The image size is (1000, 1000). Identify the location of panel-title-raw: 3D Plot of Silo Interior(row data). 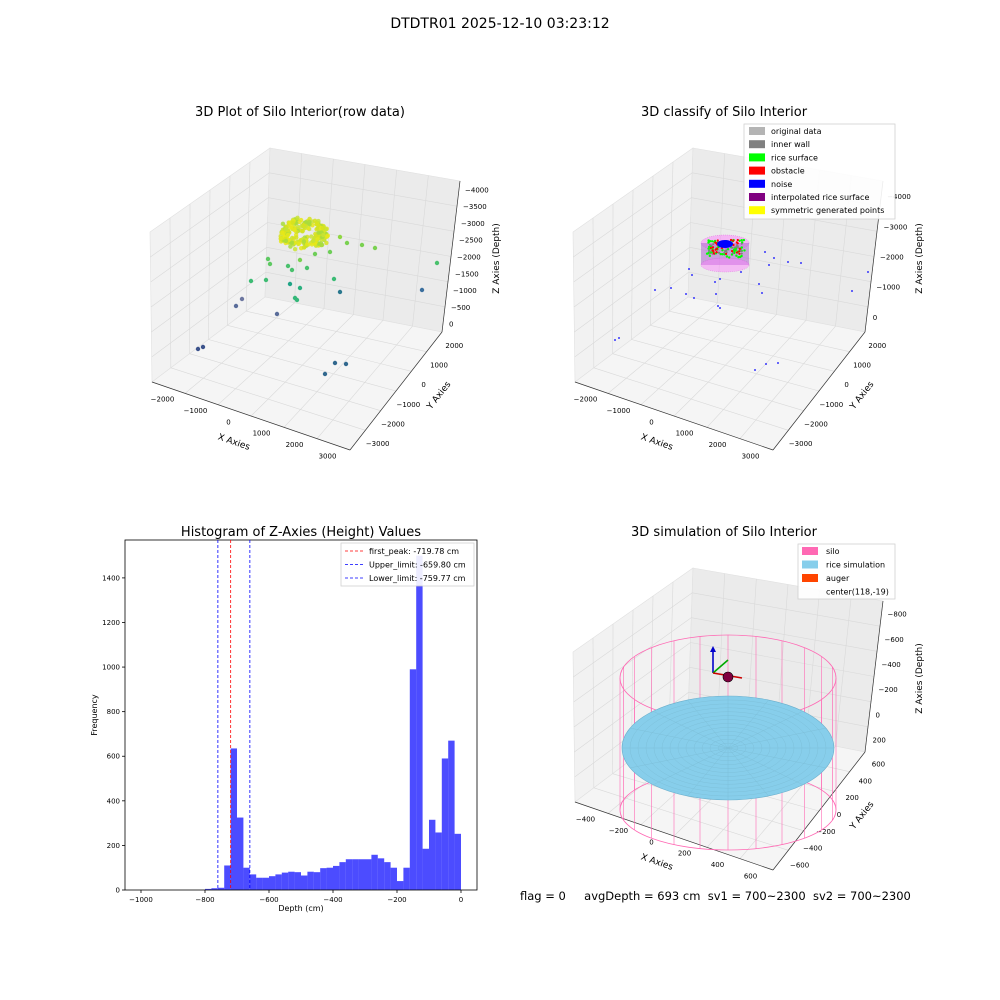
(300, 112).